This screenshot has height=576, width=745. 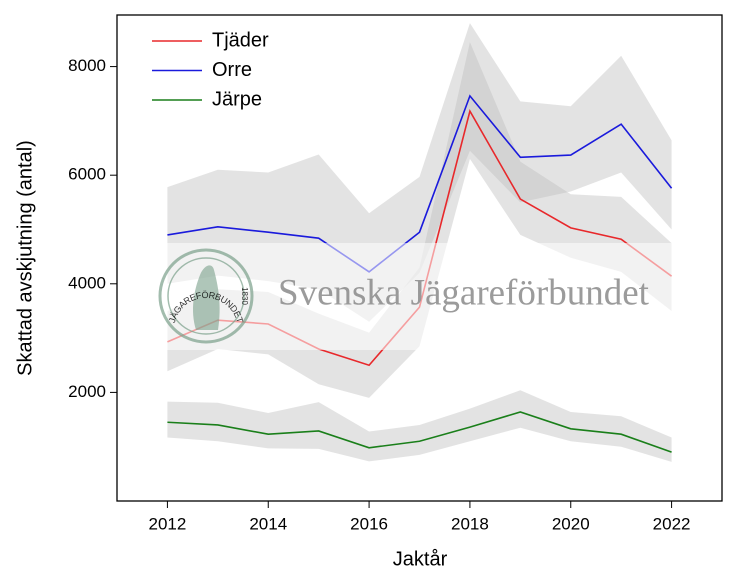 I want to click on legend-label: Järpe, so click(x=237, y=99).